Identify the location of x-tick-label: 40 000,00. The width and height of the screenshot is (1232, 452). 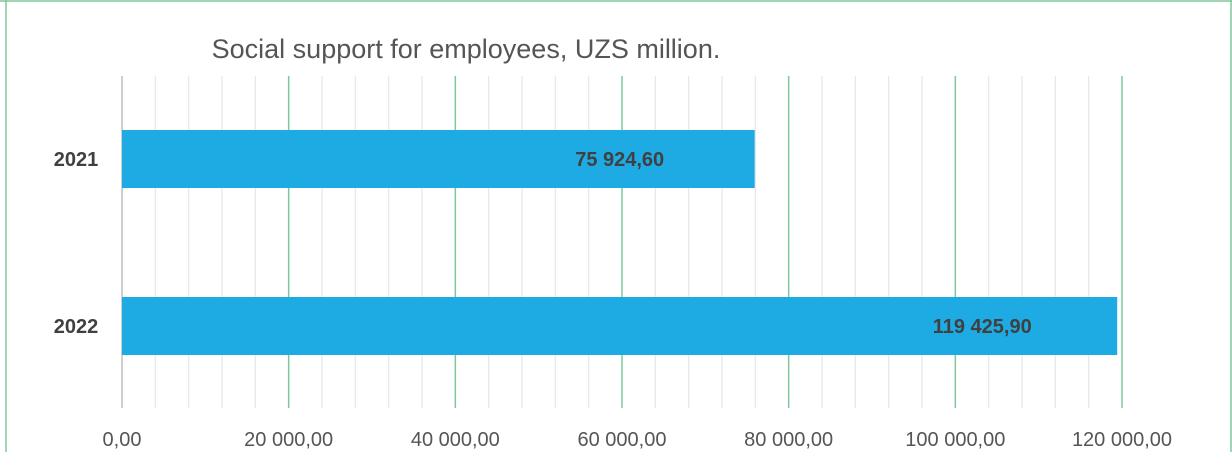
(455, 440).